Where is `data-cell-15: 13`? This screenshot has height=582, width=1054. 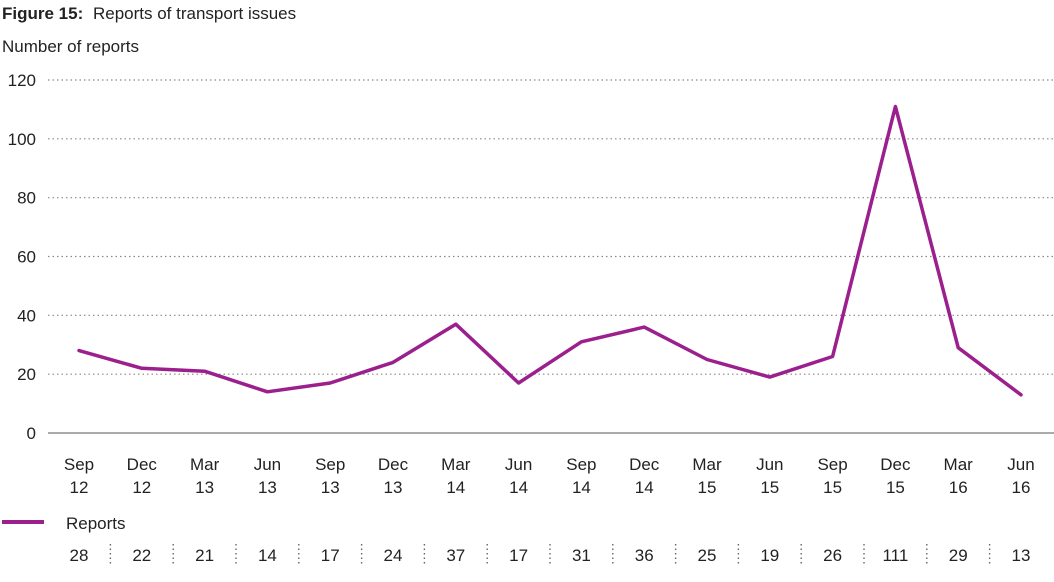 data-cell-15: 13 is located at coordinates (1021, 555).